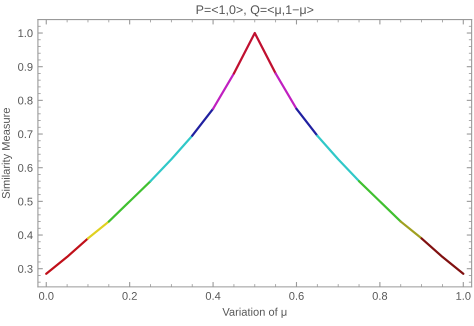 This screenshot has width=474, height=326. I want to click on y-tick-label: 0.4, so click(25, 235).